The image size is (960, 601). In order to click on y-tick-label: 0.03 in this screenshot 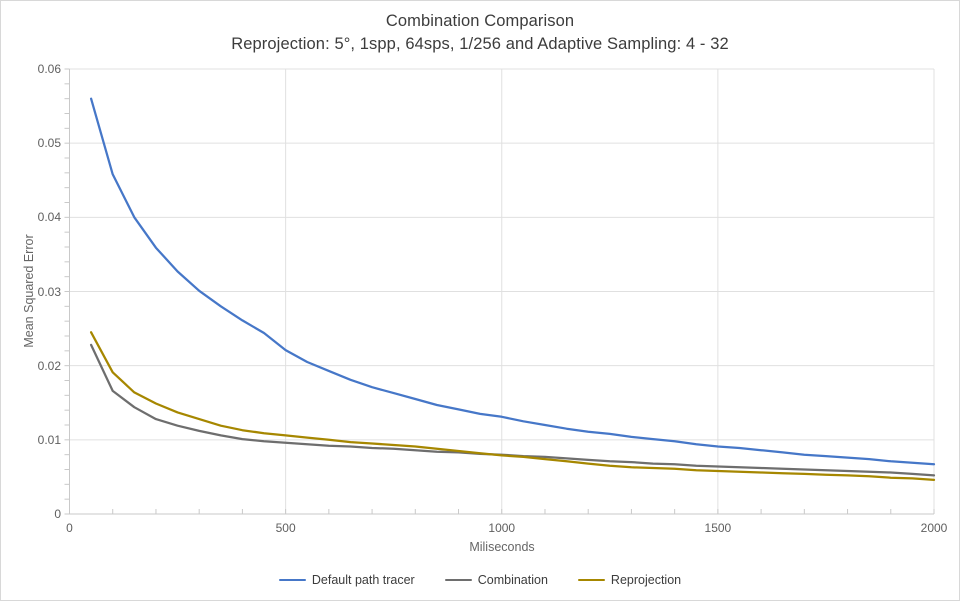, I will do `click(49, 291)`.